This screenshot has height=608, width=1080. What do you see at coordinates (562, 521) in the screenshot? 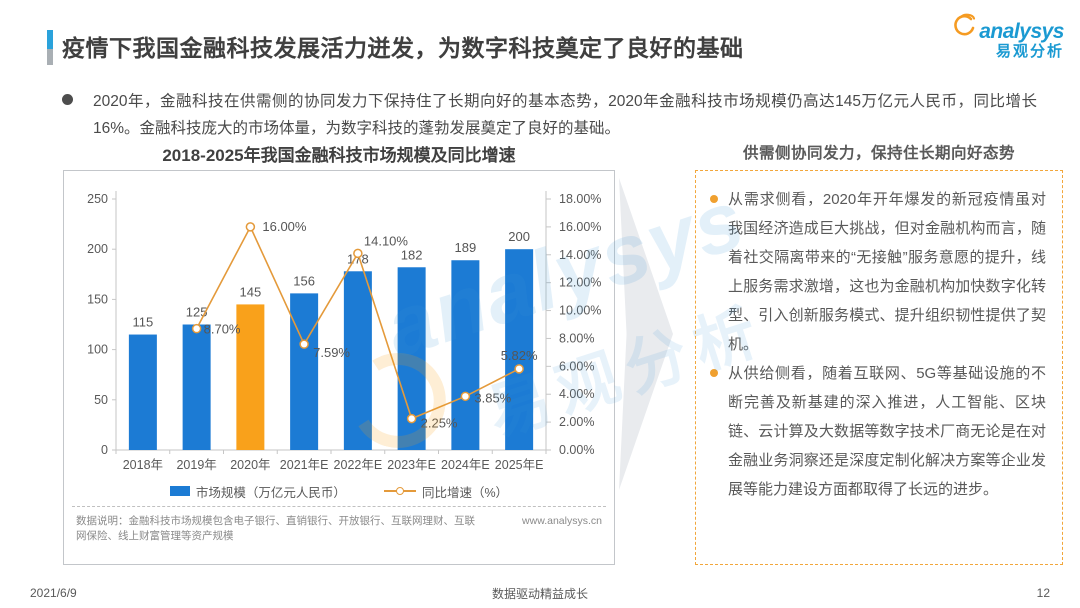
I see `source-url: www.analysys.cn` at bounding box center [562, 521].